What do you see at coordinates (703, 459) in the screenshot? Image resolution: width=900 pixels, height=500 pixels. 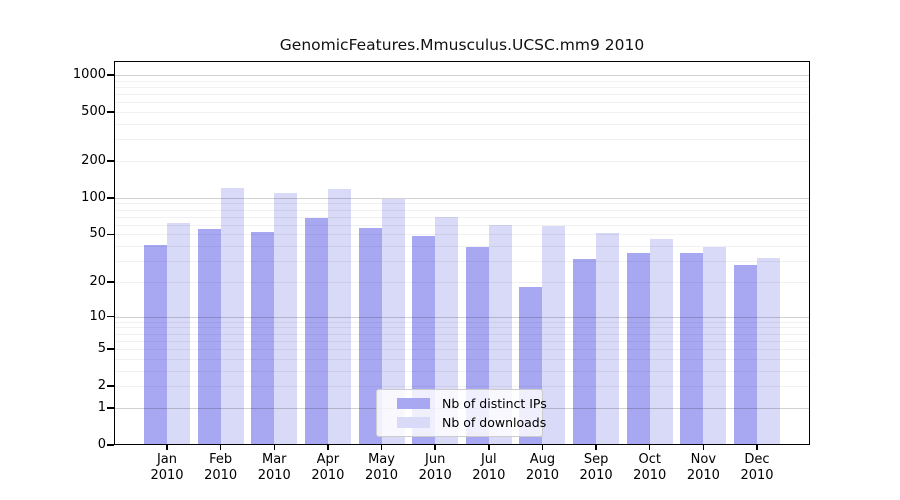 I see `x-tick-month: Nov` at bounding box center [703, 459].